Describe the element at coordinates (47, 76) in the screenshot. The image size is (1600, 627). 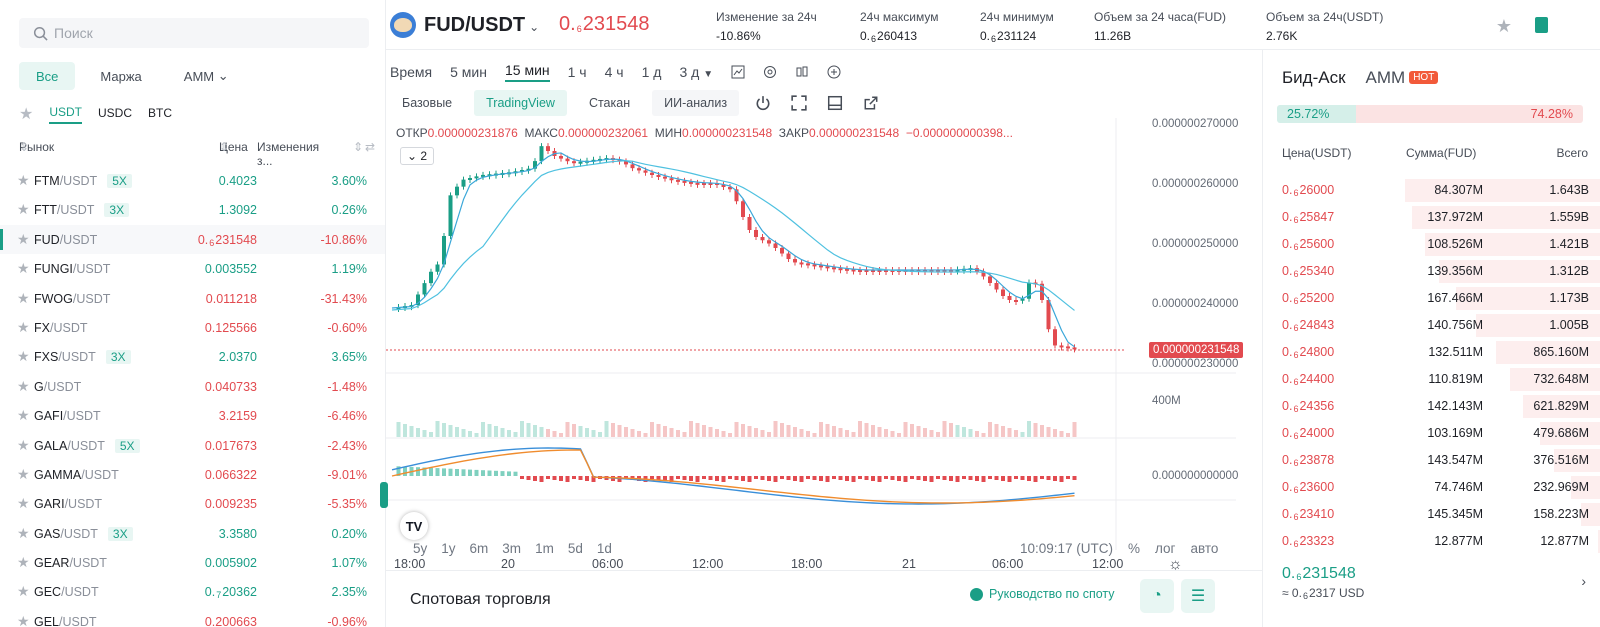
I see `filter-all: Все` at that location.